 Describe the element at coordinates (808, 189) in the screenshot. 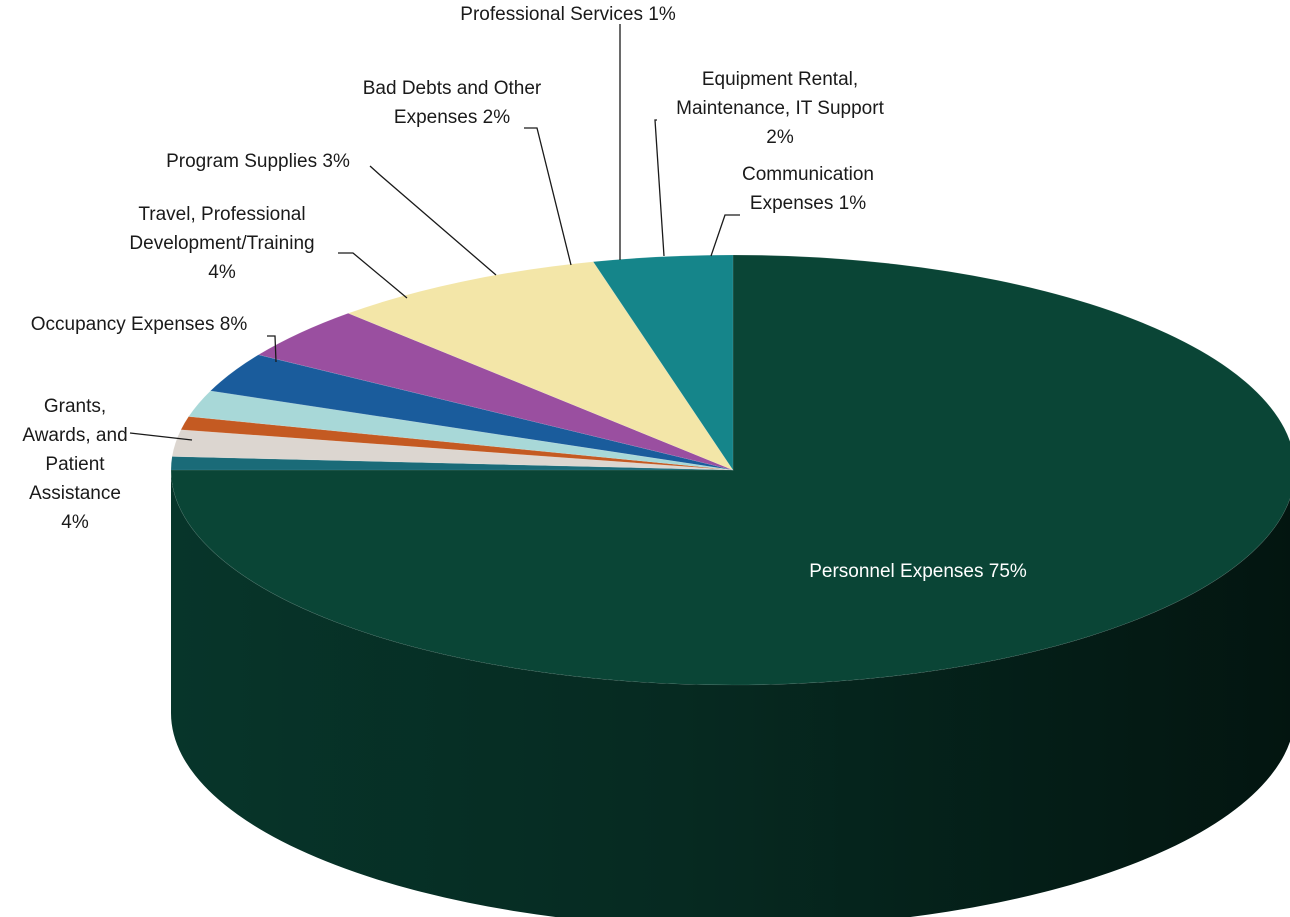

I see `slice-label-1: Communication Expenses 1%` at that location.